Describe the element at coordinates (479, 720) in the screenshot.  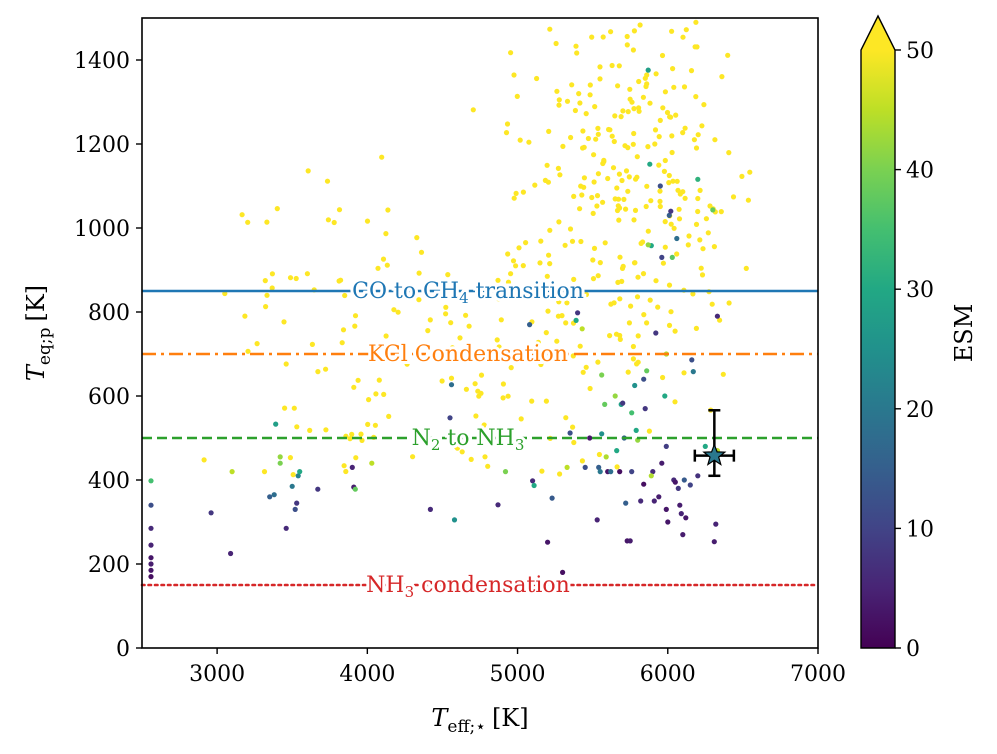
I see `x-axis-label: Teff;⋆ [K]` at that location.